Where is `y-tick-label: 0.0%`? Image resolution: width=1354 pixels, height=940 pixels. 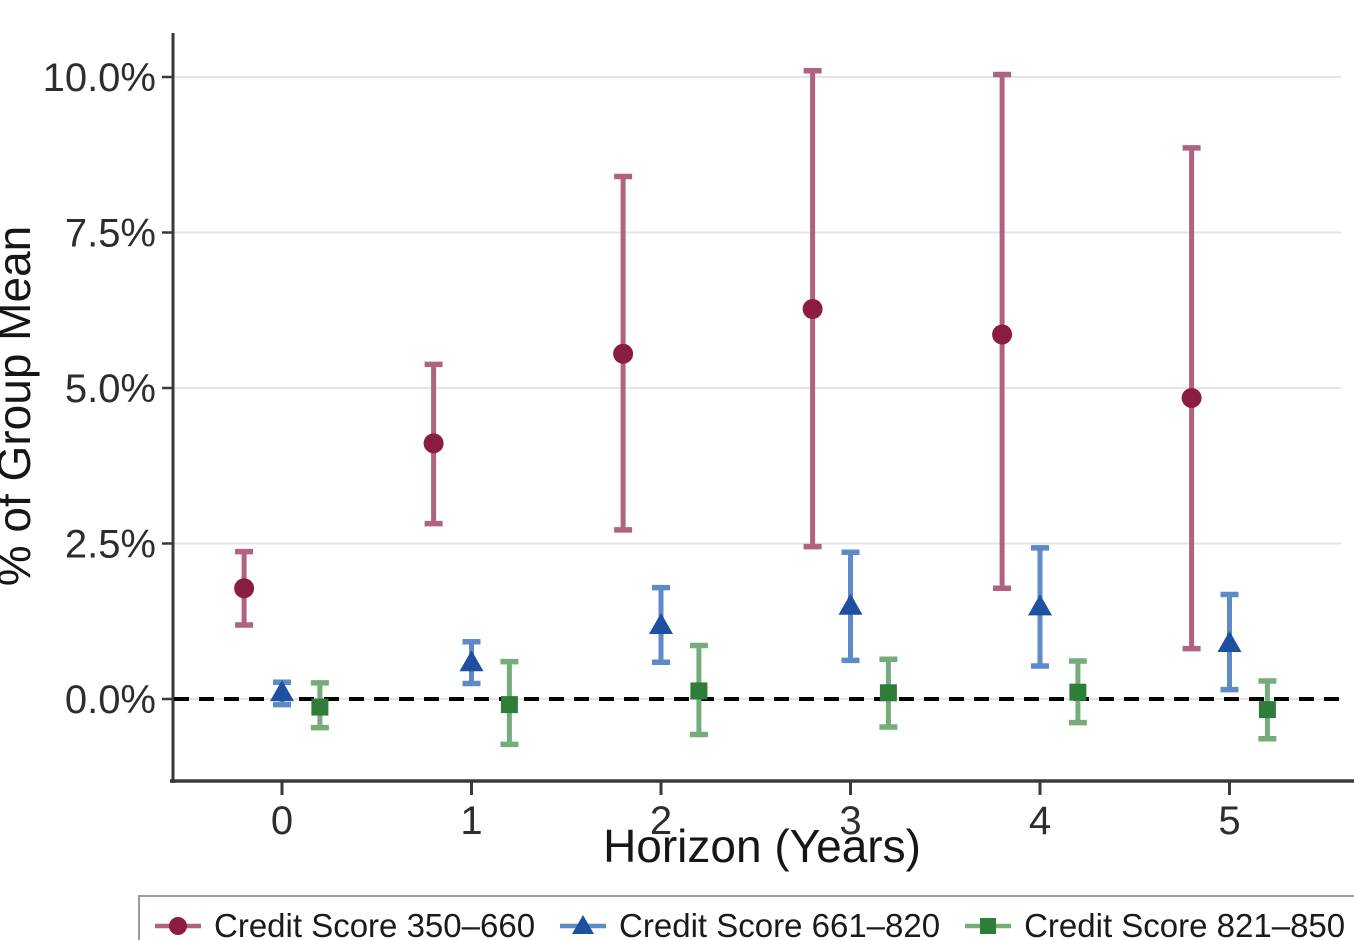
y-tick-label: 0.0% is located at coordinates (110, 700).